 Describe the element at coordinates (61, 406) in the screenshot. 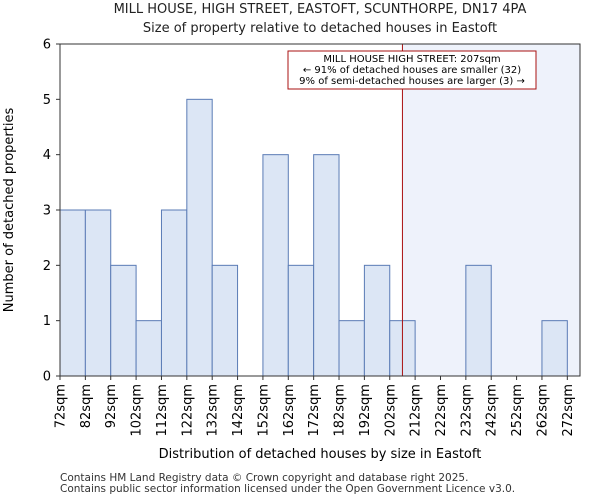

I see `x-tick-label: 72sqm` at that location.